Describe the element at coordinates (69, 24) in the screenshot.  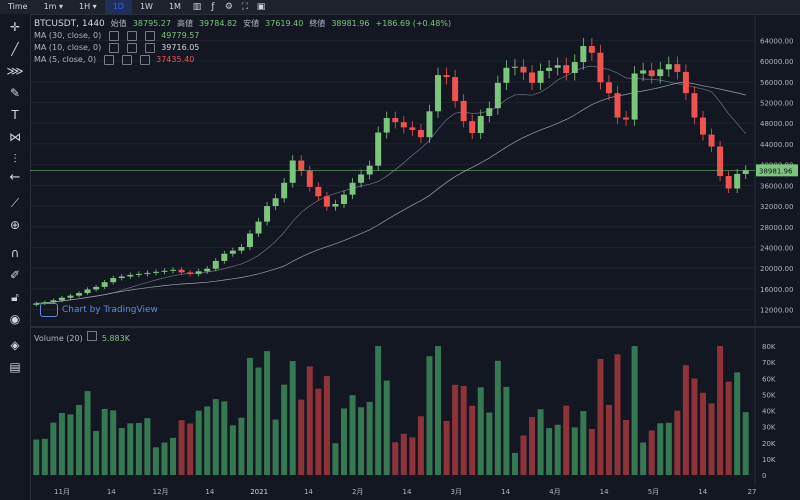
I see `symbol-name: BTCUSDT, 1440` at that location.